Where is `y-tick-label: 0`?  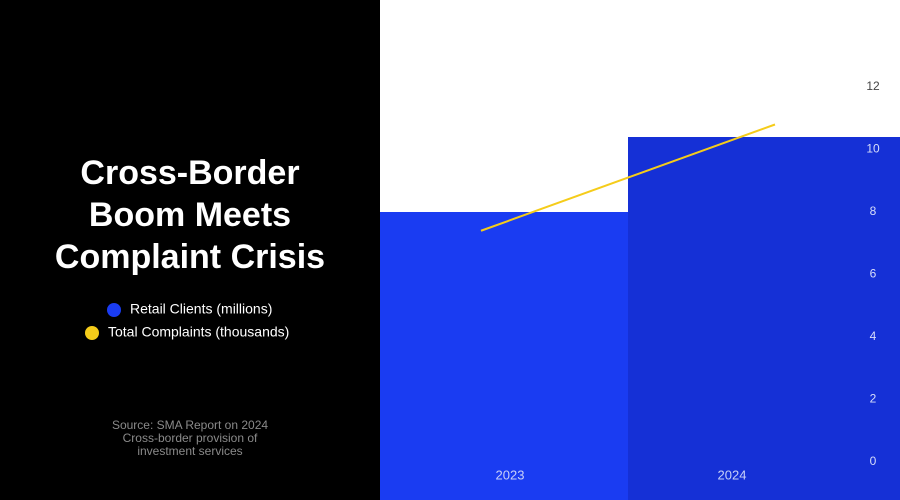
y-tick-label: 0 is located at coordinates (873, 461).